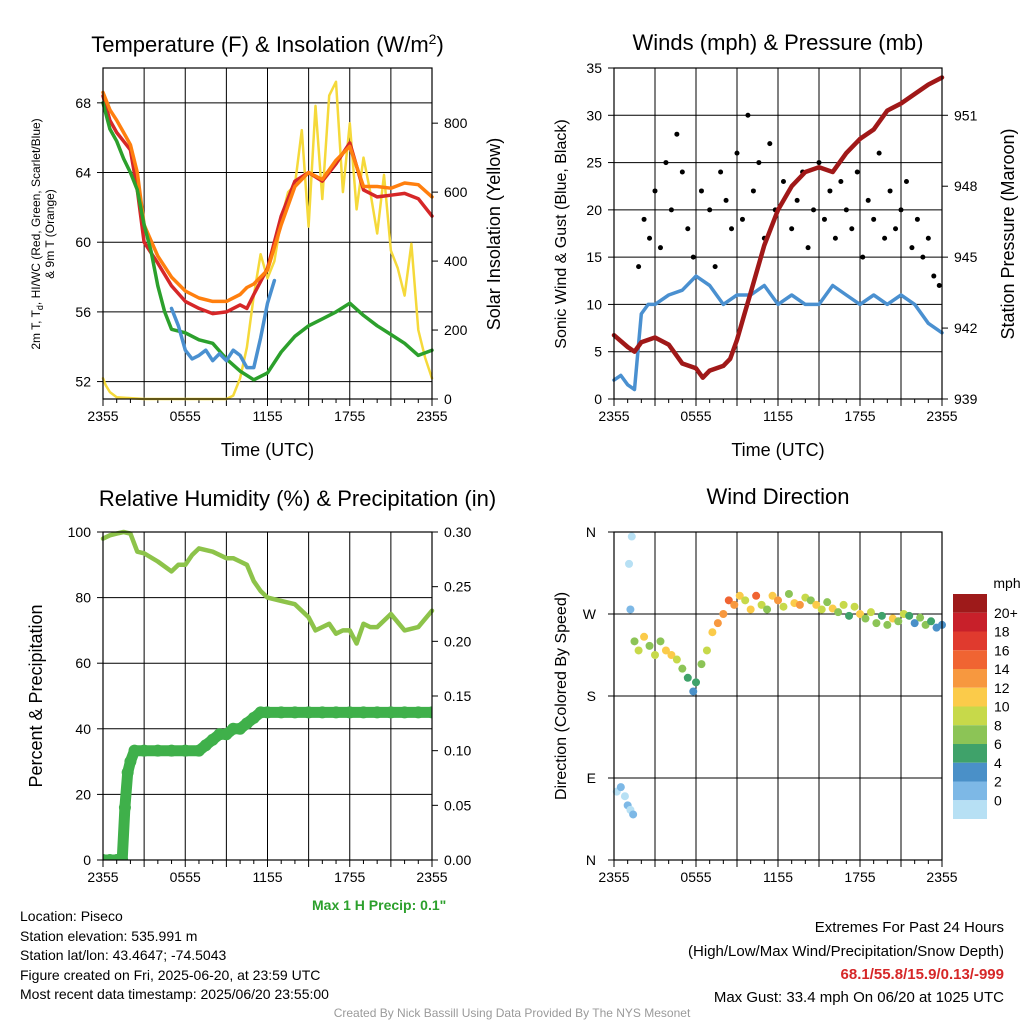 This screenshot has height=1024, width=1024. What do you see at coordinates (1006, 613) in the screenshot?
I see `legend-label: 20+` at bounding box center [1006, 613].